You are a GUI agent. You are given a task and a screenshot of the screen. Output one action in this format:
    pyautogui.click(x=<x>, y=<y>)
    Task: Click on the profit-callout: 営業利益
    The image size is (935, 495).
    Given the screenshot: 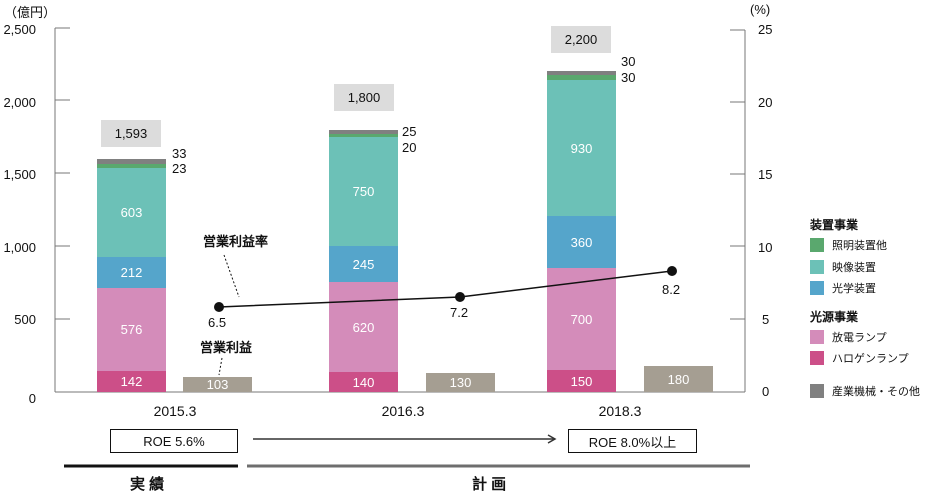 What is the action you would take?
    pyautogui.click(x=226, y=347)
    